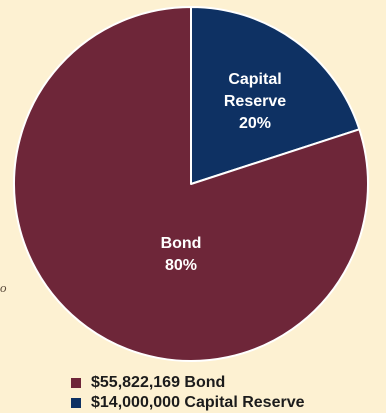 The height and width of the screenshot is (413, 386). Describe the element at coordinates (181, 243) in the screenshot. I see `slice-label-bond-line-1: Bond` at that location.